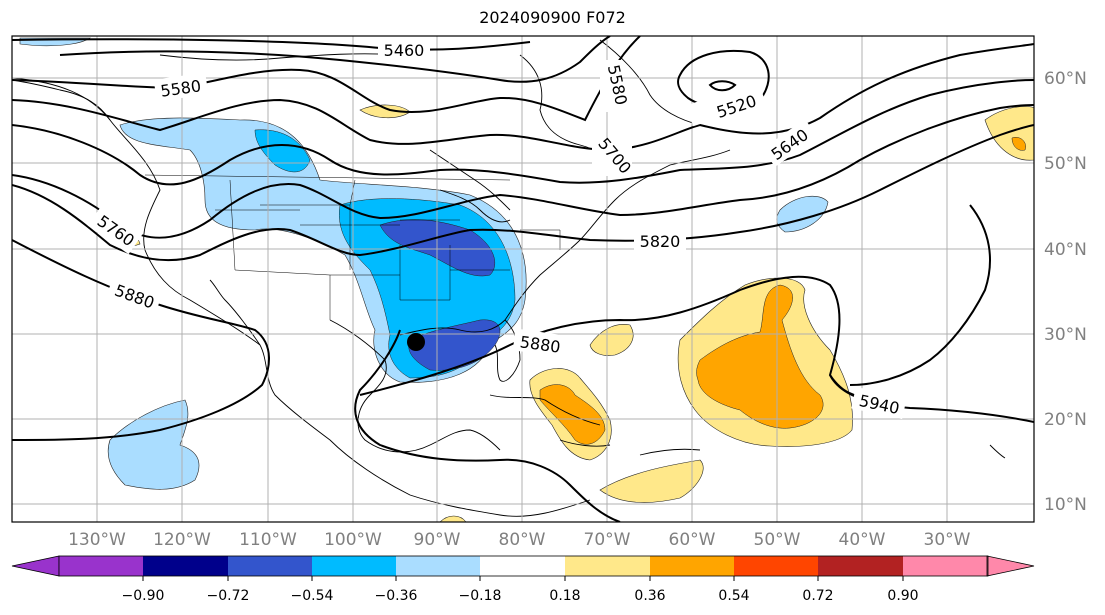 The height and width of the screenshot is (615, 1105). I want to click on colorbar-extend-low, so click(35, 566).